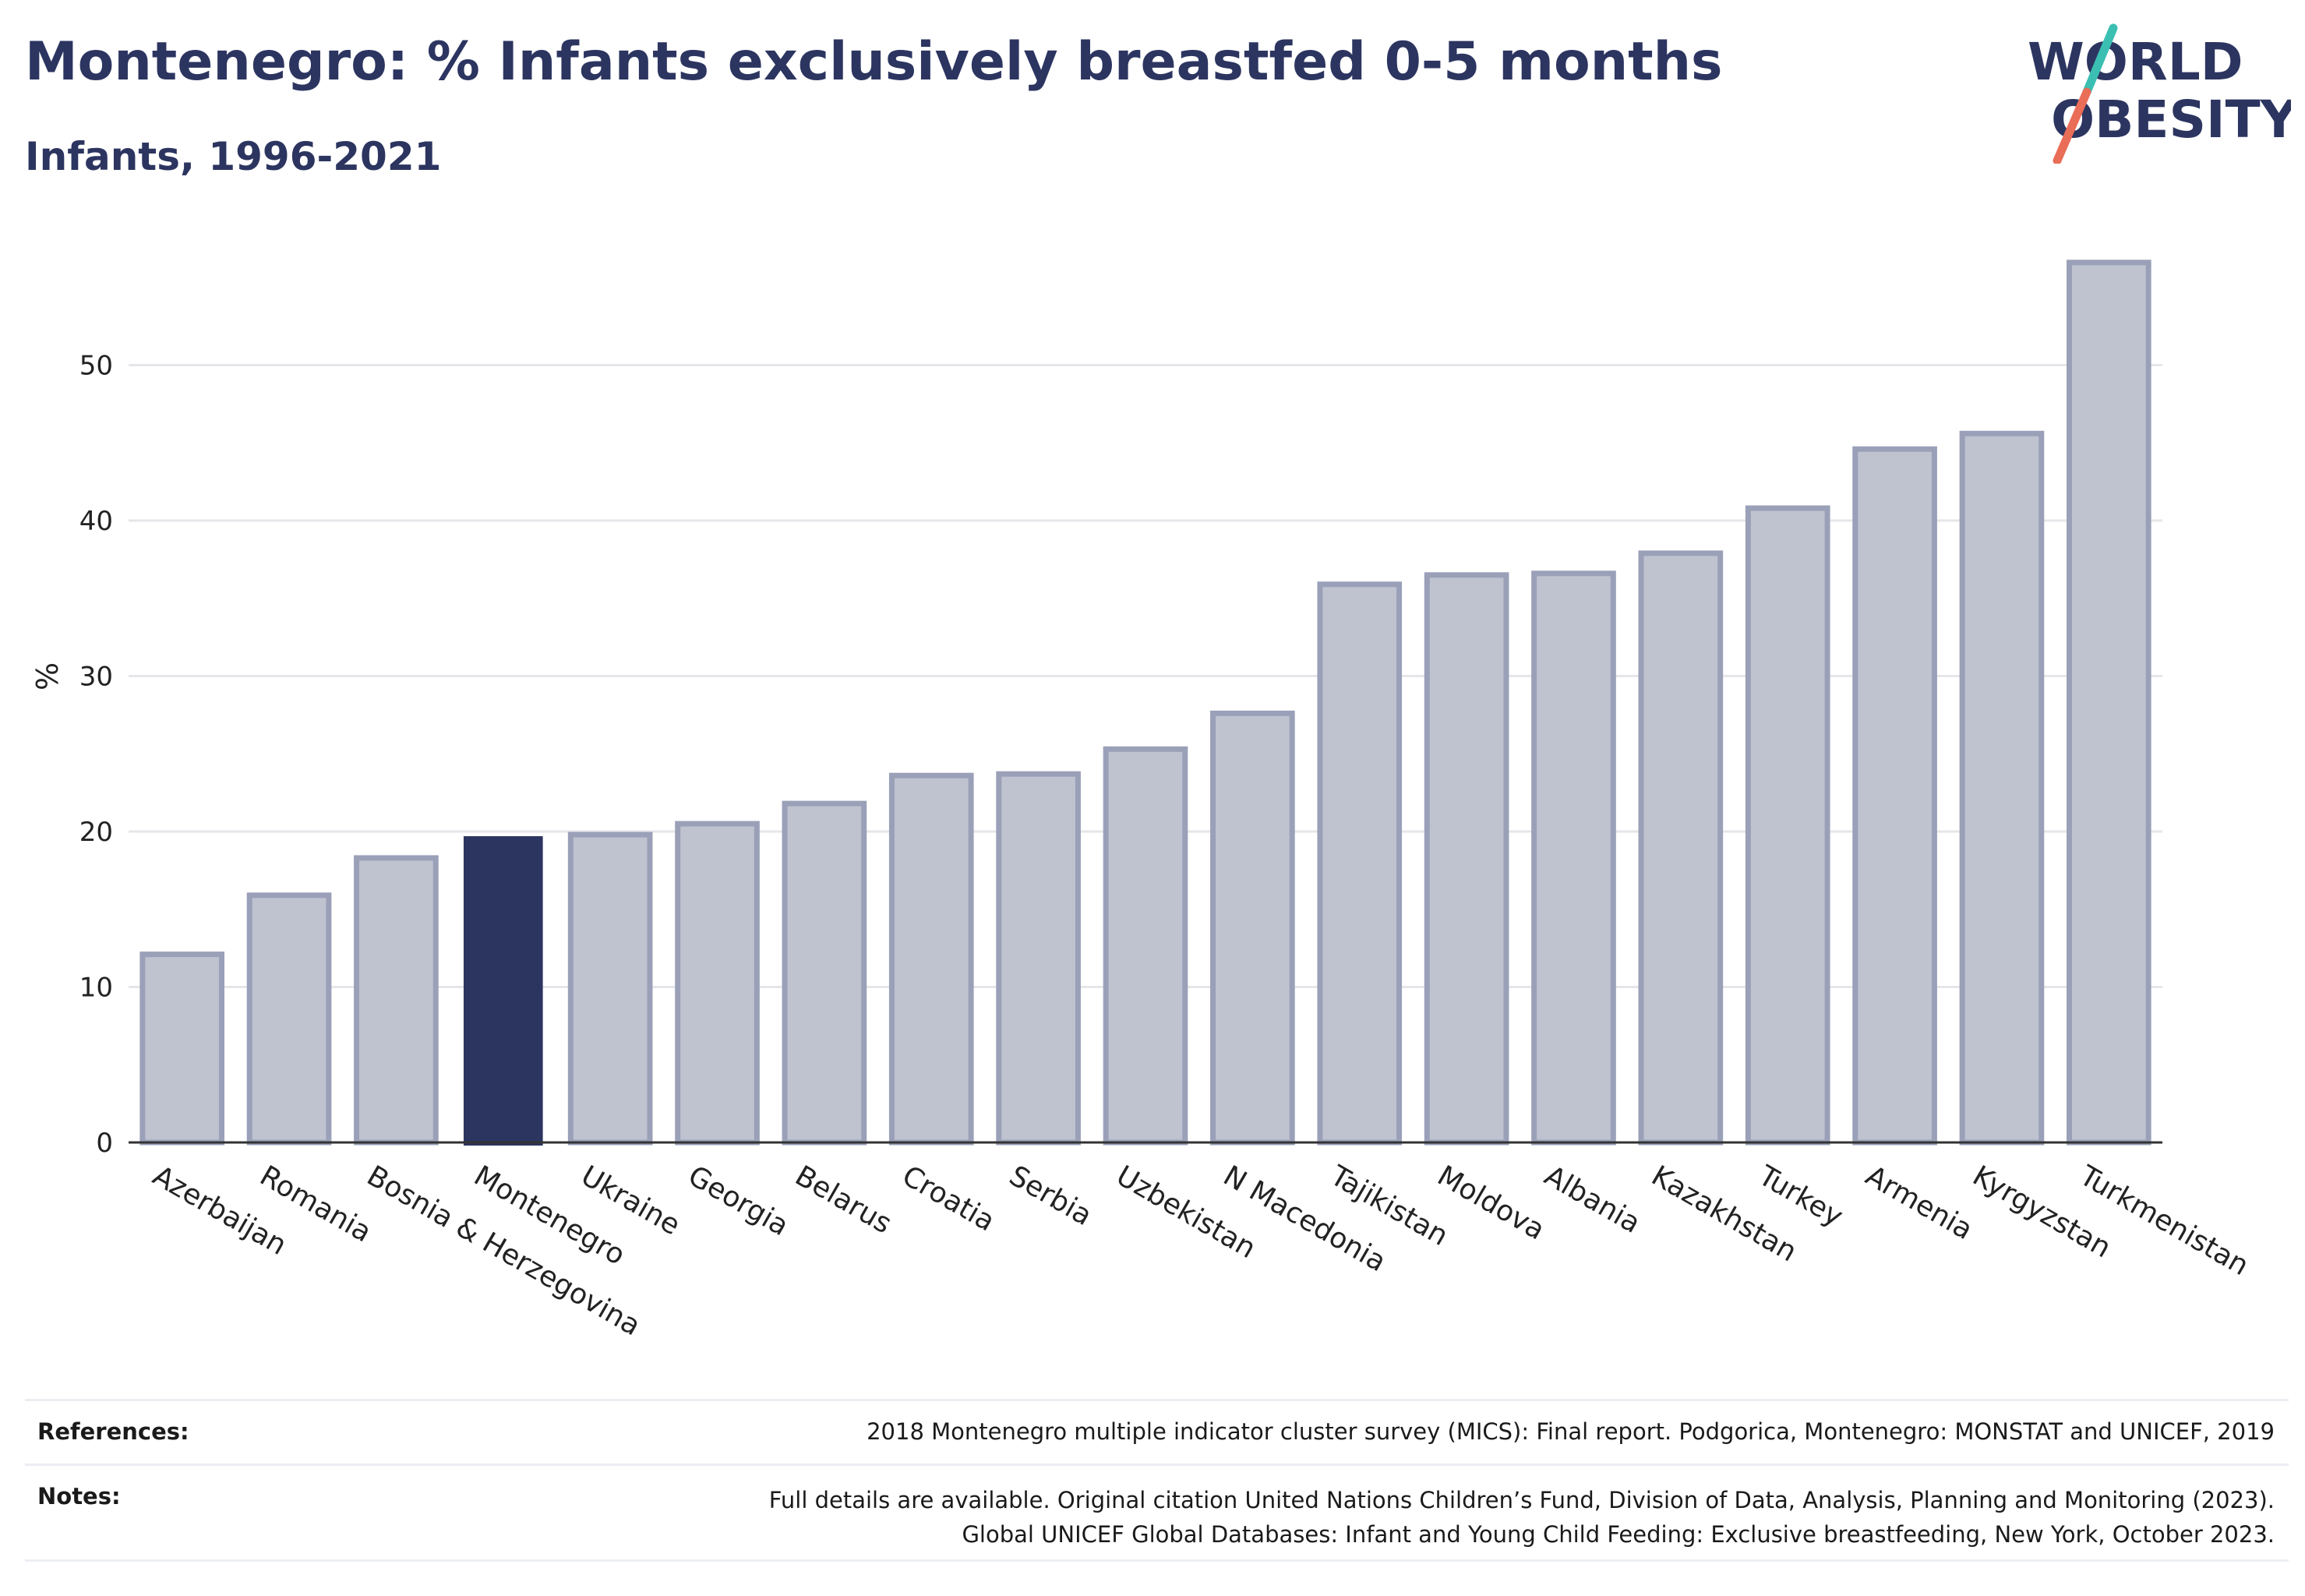 This screenshot has height=1596, width=2305. Describe the element at coordinates (738, 1201) in the screenshot. I see `x-tick-label: Georgia` at that location.